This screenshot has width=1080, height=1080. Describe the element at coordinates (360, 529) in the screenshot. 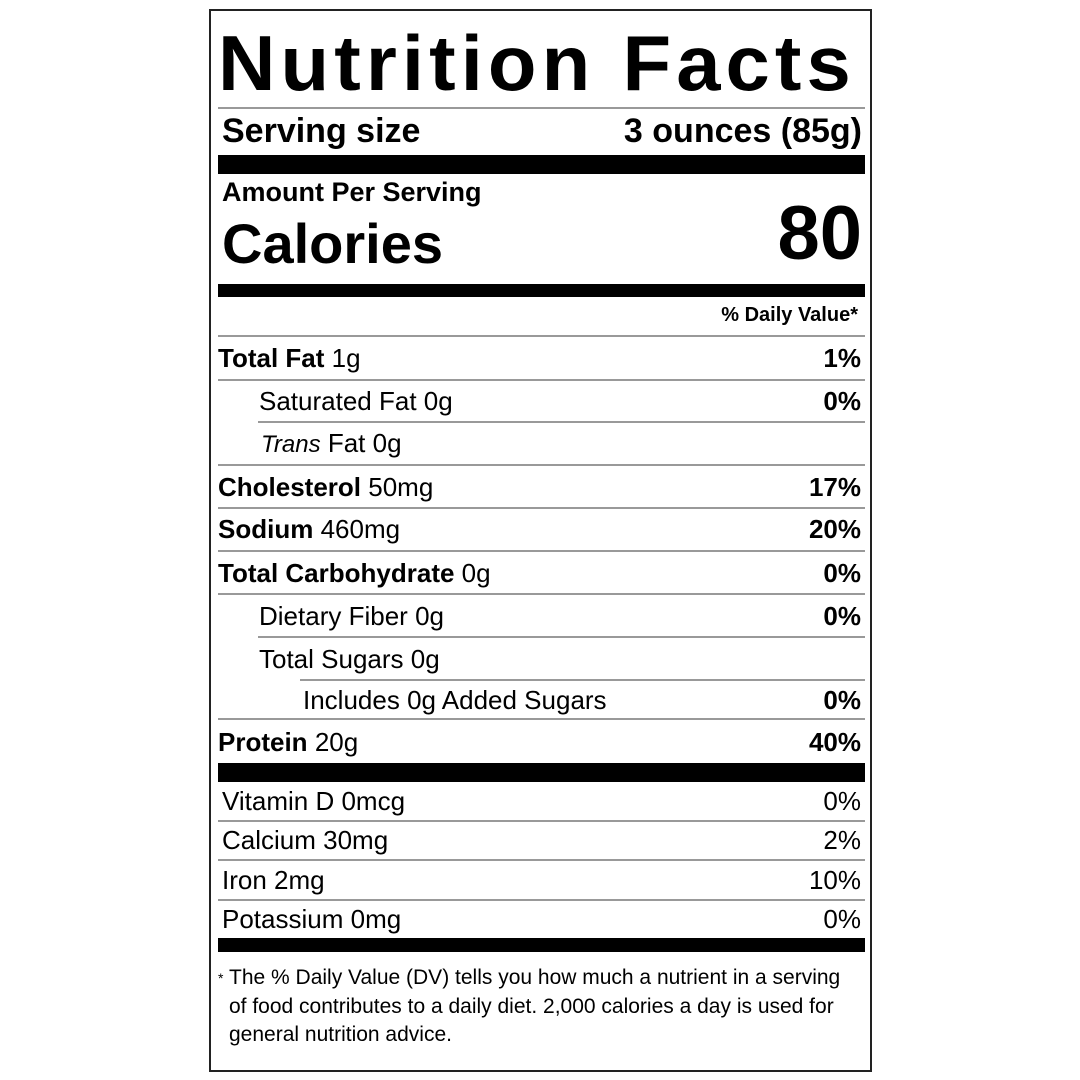

I see `nutrient-amount: 460mg` at that location.